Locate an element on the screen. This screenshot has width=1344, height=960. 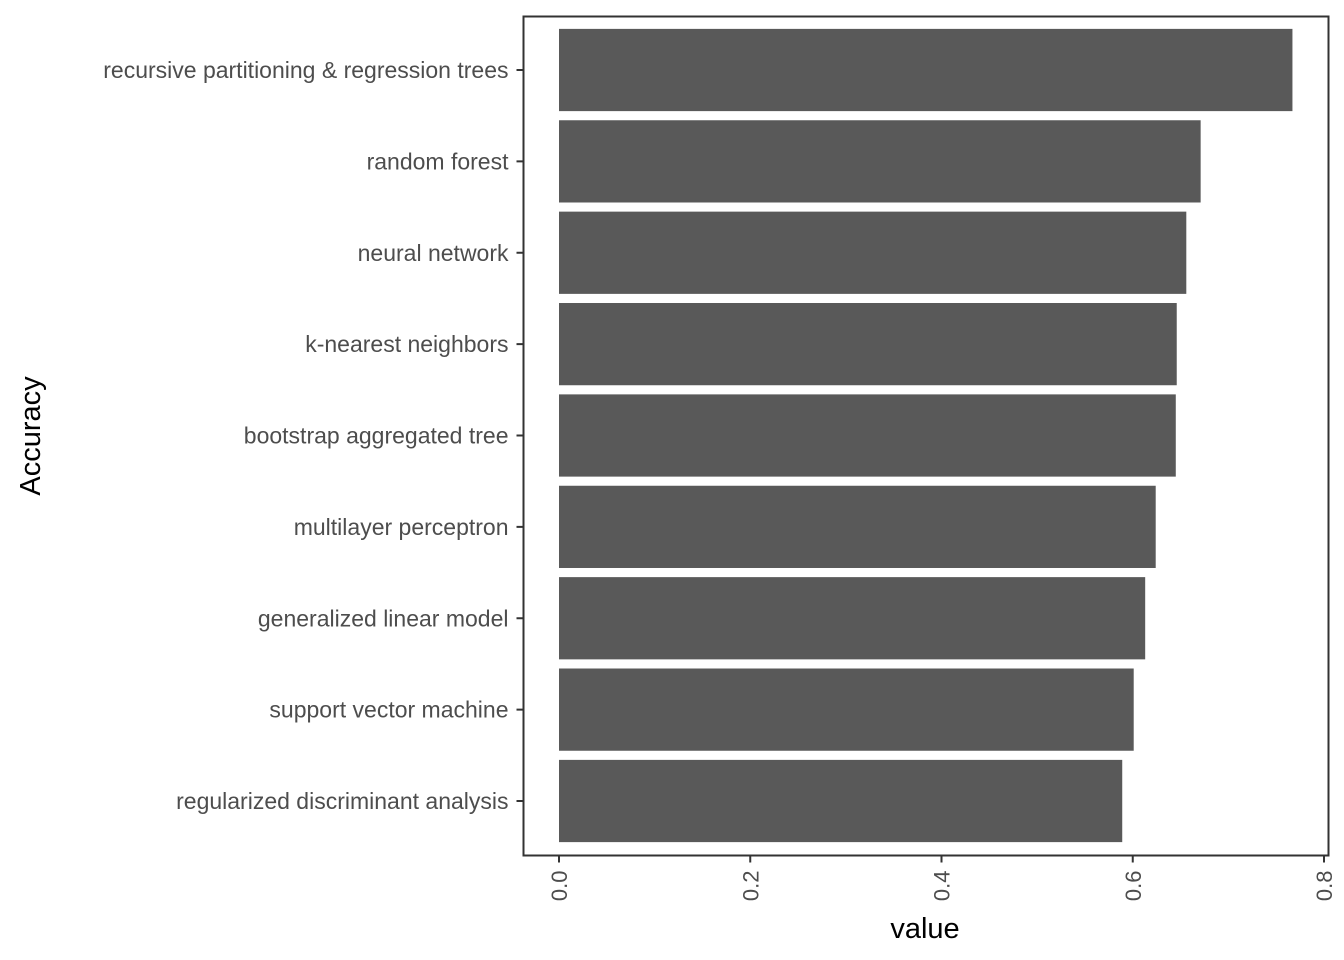
x-axis: 0.0 0.2 0.4 0.6 0.8 is located at coordinates (942, 878).